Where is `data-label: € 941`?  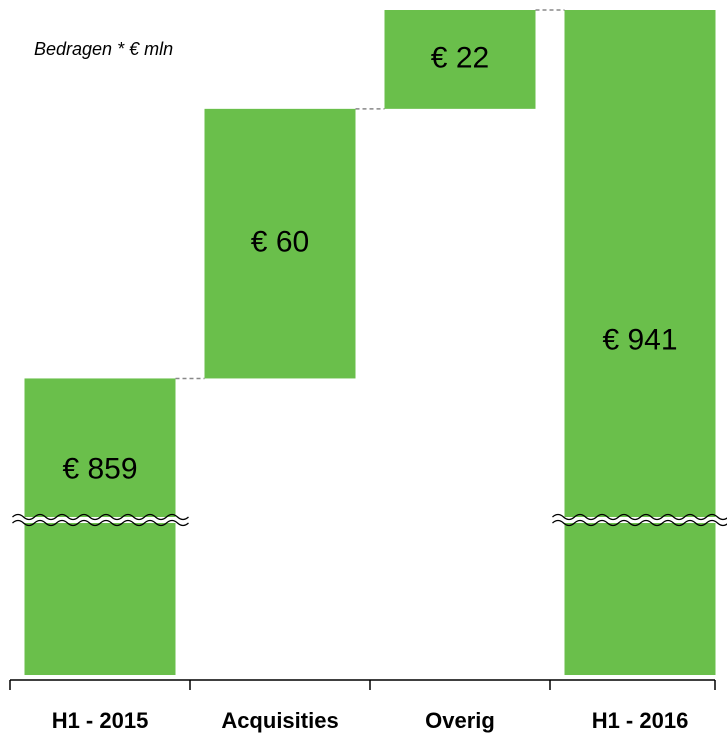
data-label: € 941 is located at coordinates (639, 339).